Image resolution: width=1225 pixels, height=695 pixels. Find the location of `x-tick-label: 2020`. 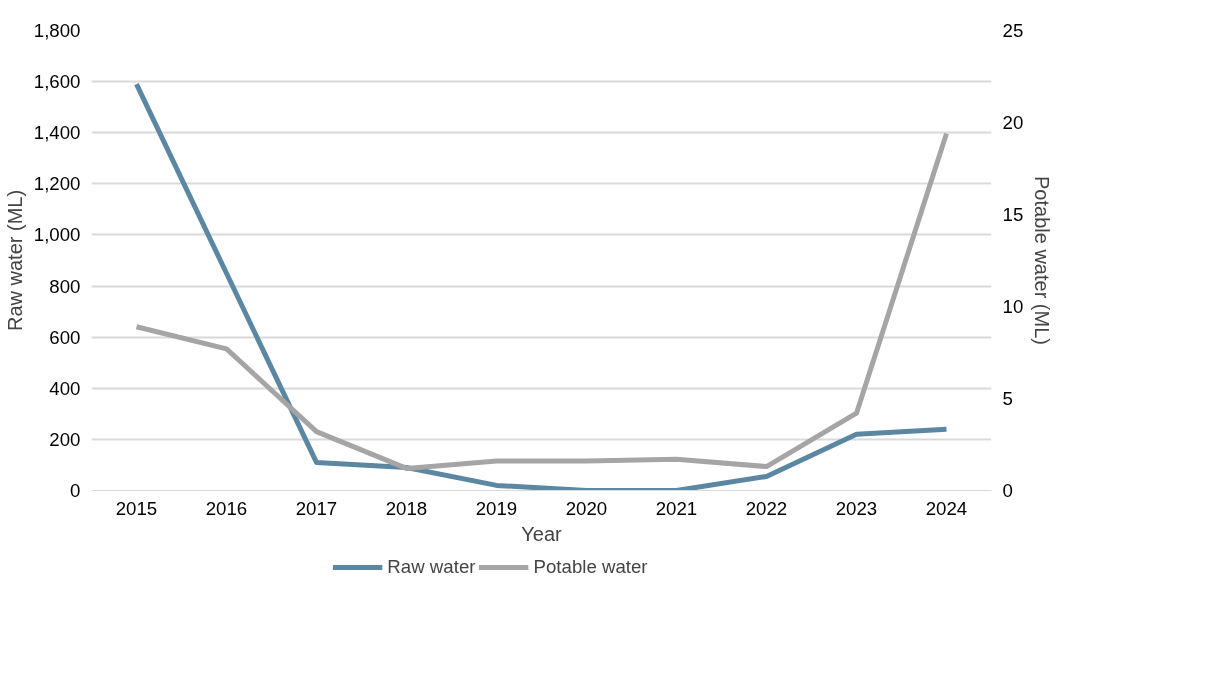

x-tick-label: 2020 is located at coordinates (586, 508).